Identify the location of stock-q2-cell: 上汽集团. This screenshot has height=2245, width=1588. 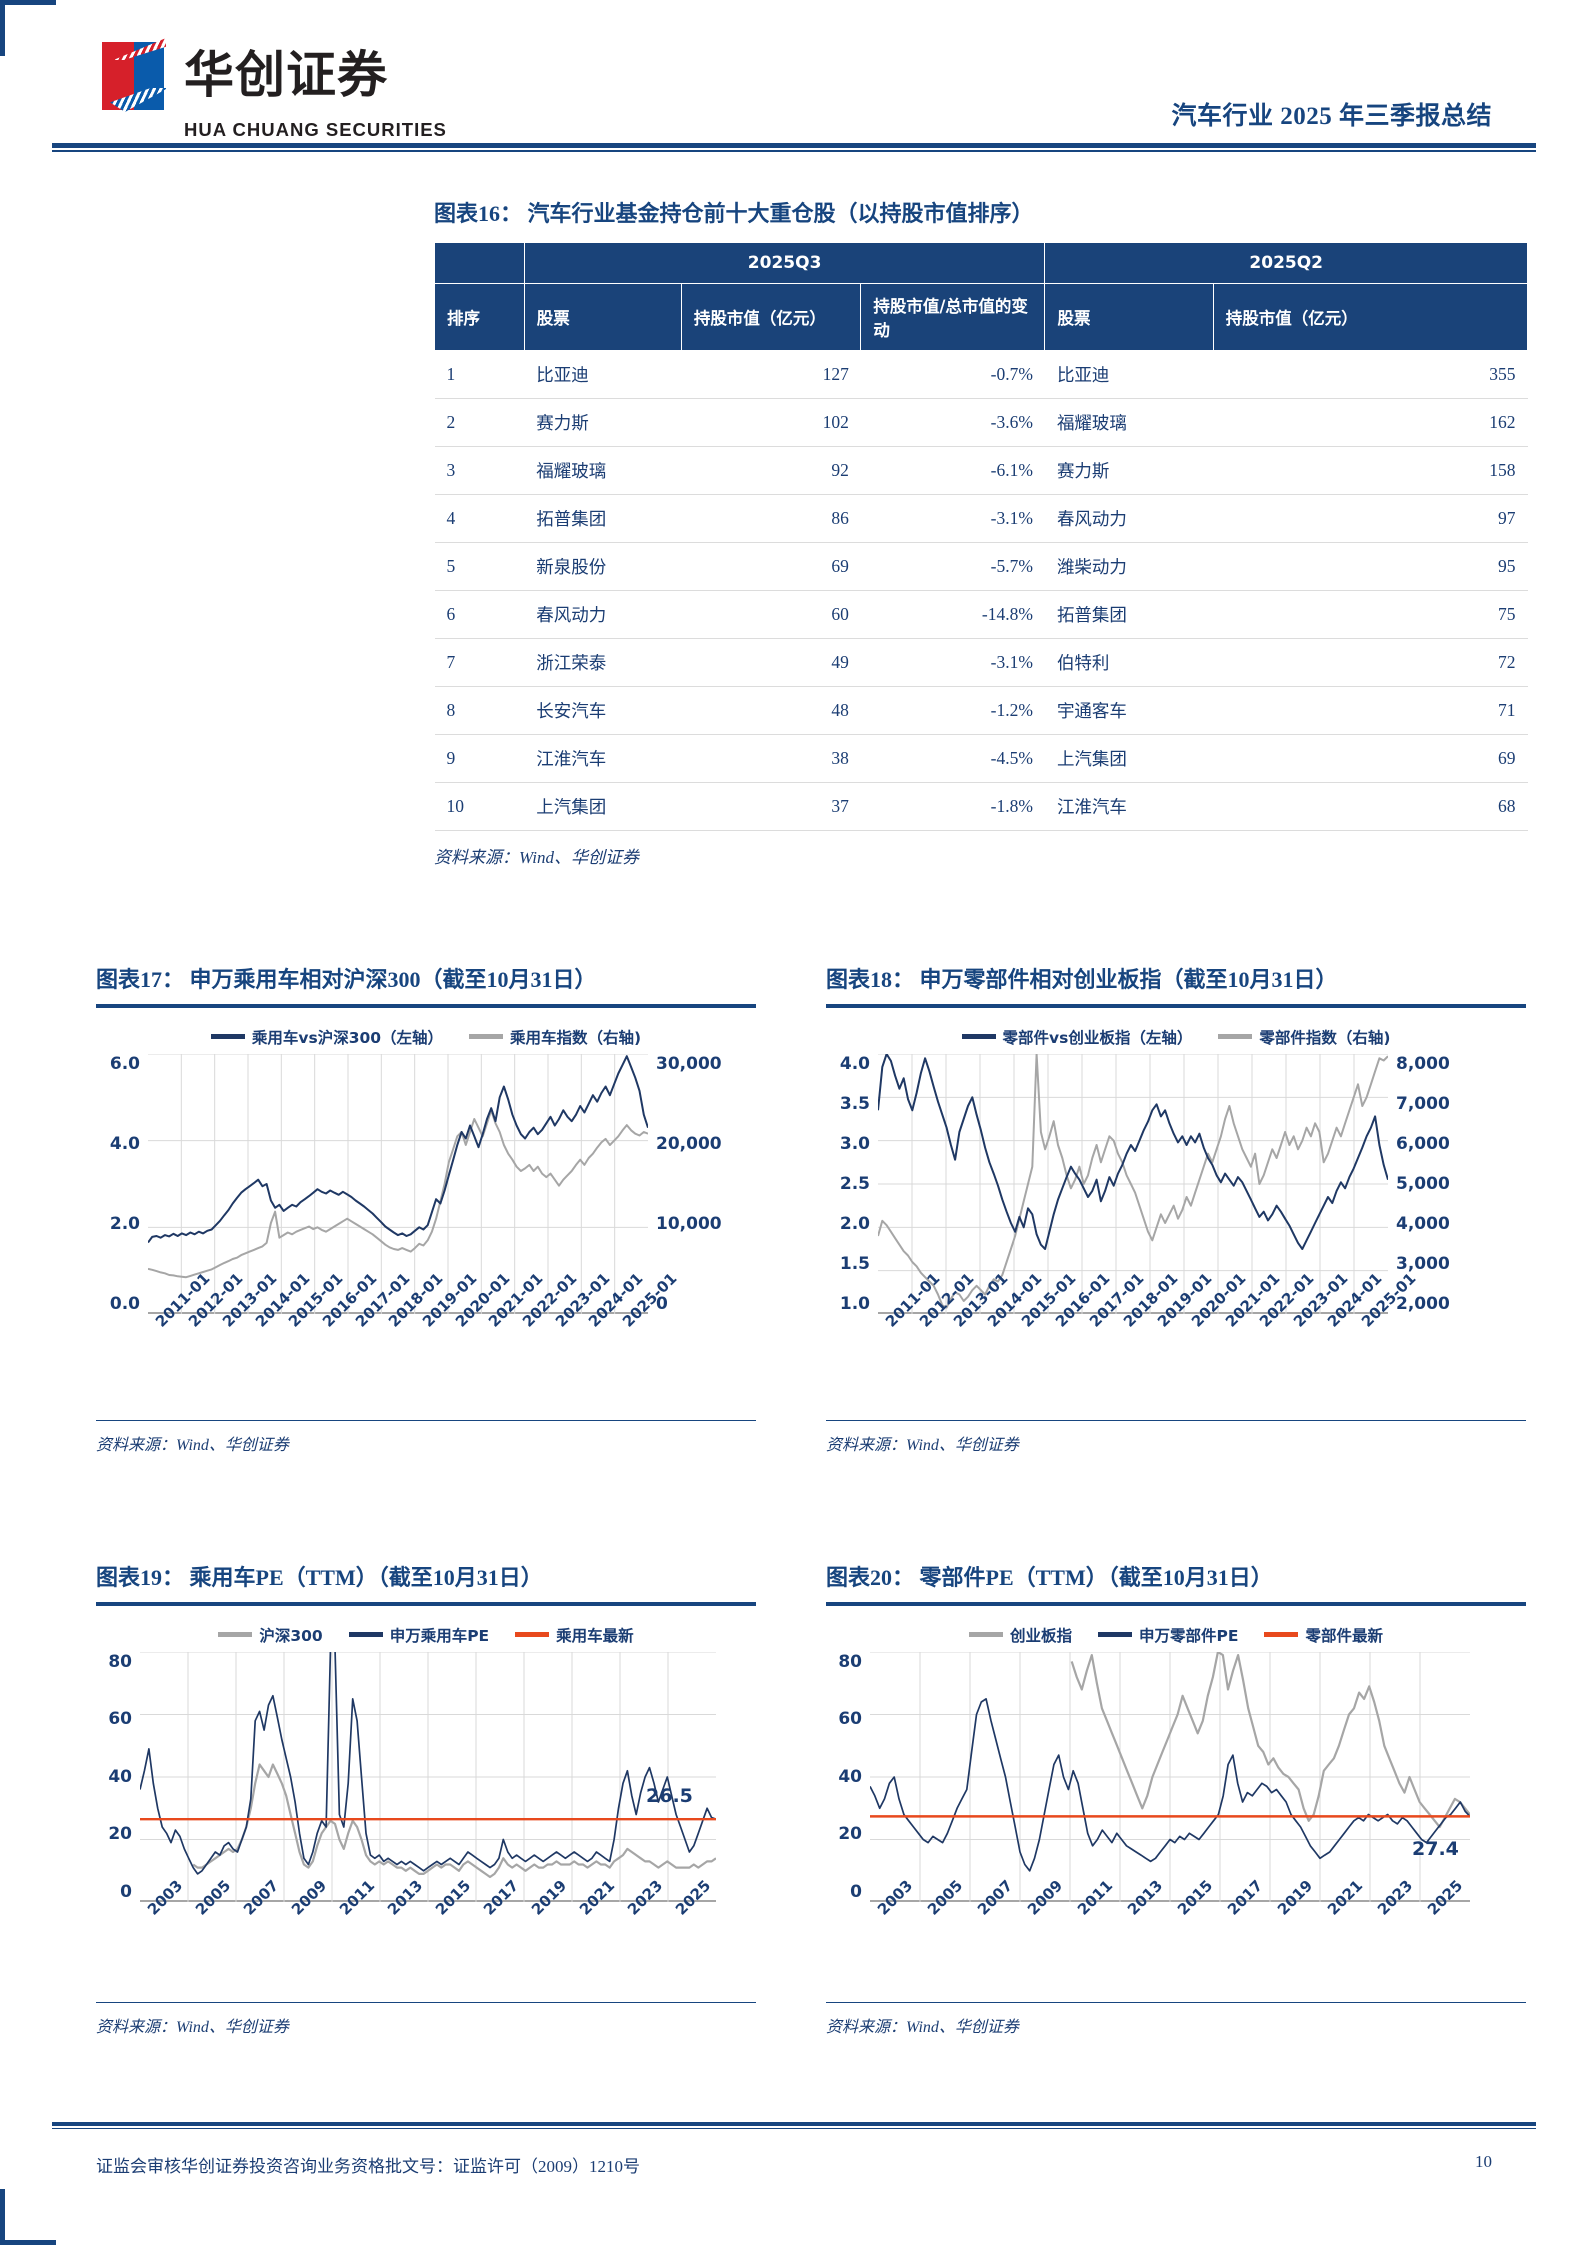
(1129, 758).